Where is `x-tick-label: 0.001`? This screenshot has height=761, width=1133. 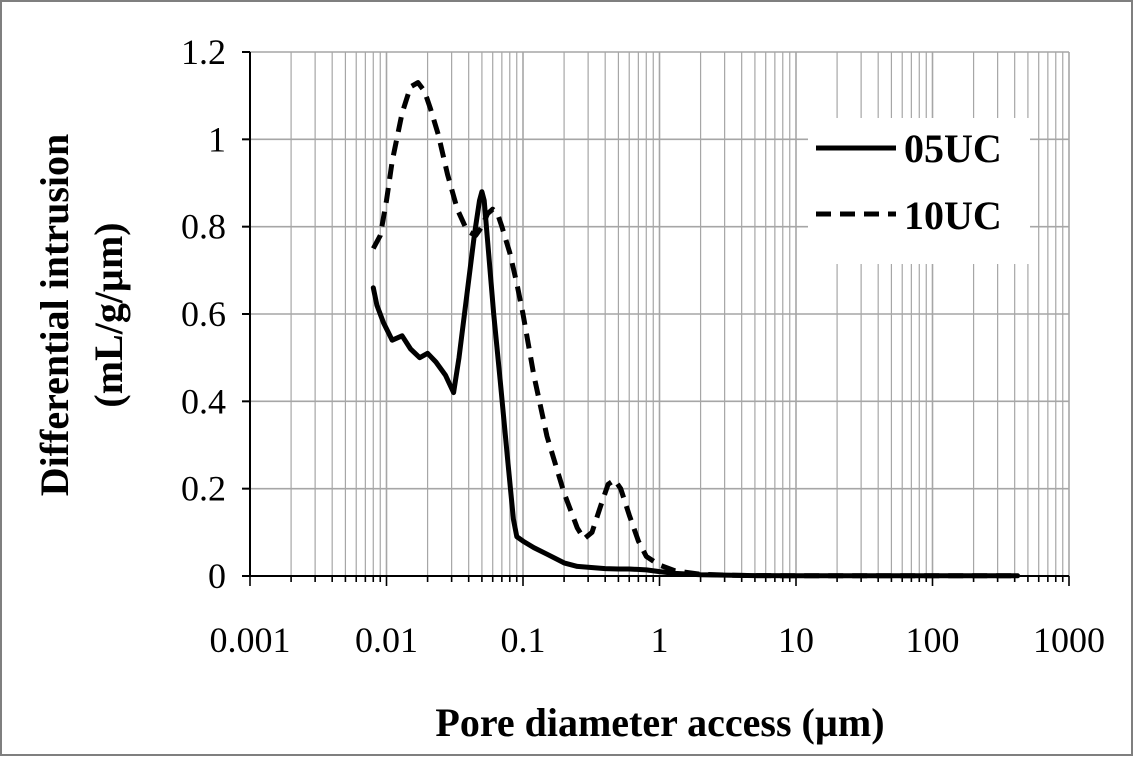 x-tick-label: 0.001 is located at coordinates (250, 640).